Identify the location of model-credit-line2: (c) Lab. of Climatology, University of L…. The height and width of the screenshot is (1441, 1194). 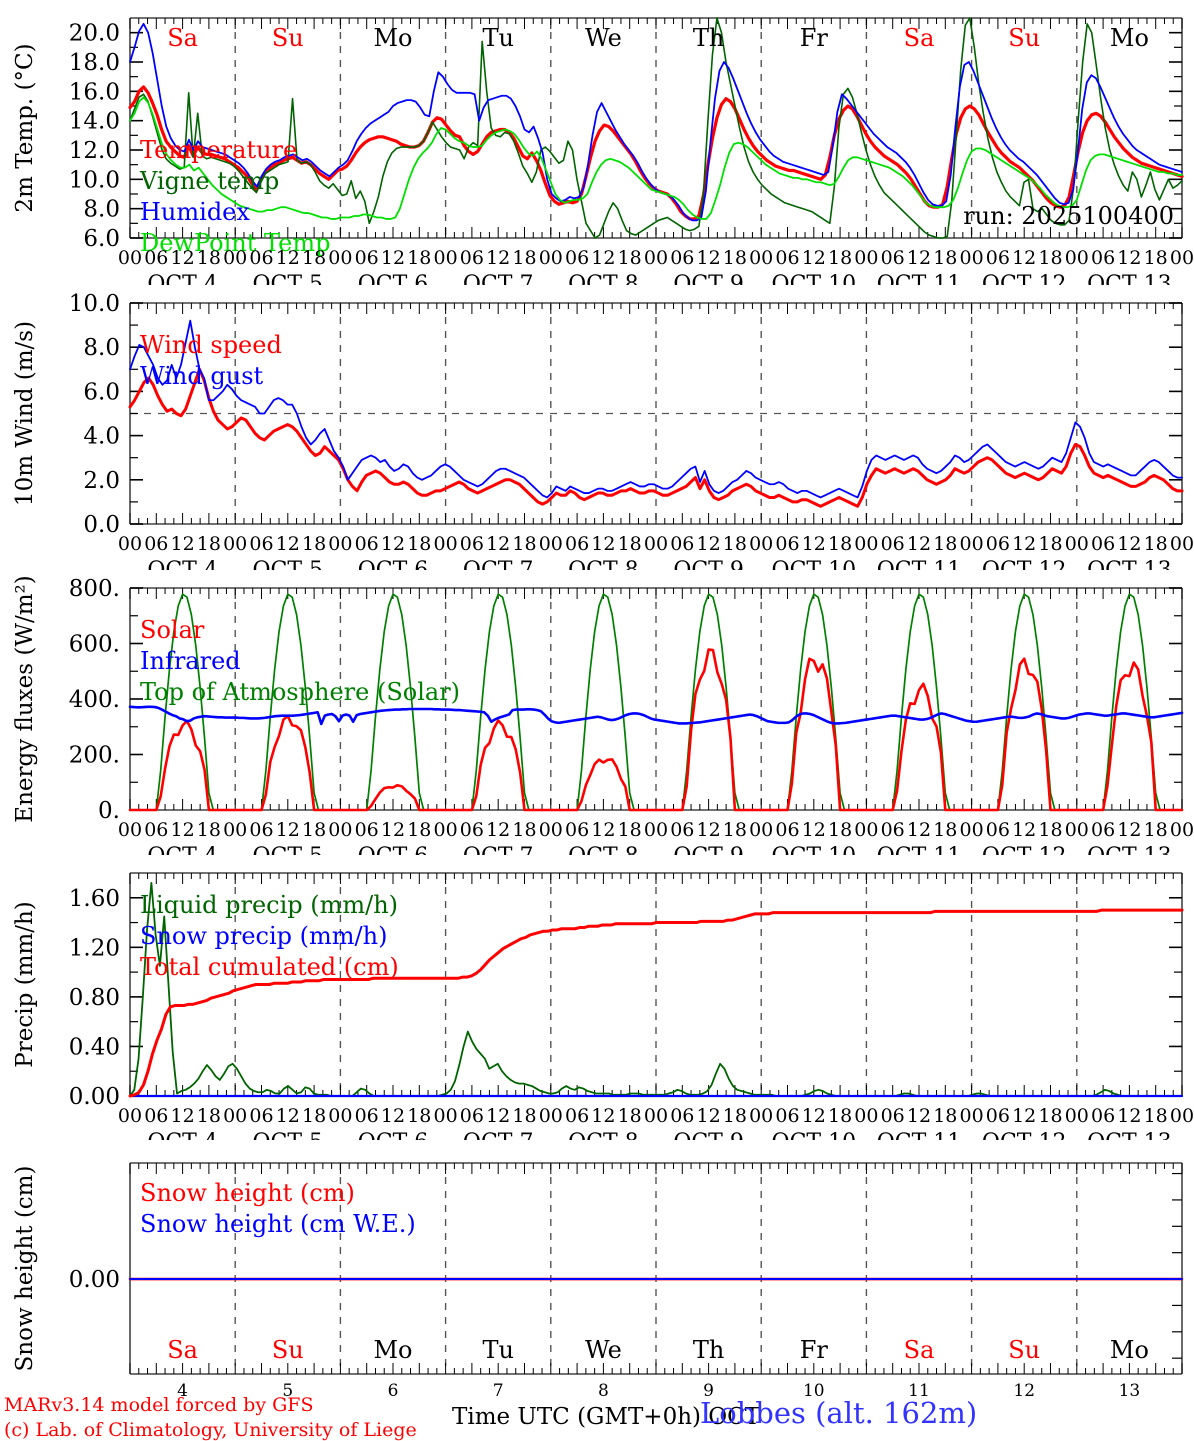
(210, 1430).